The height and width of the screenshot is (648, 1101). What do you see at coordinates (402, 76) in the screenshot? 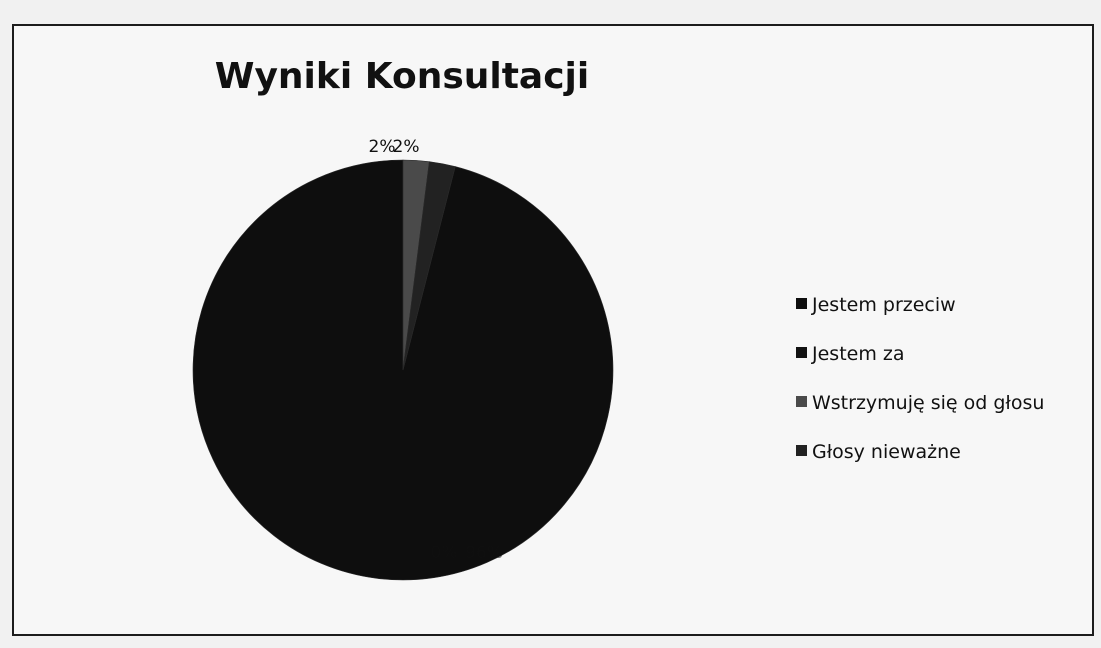
I see `chart-title: Wyniki Konsultacji` at bounding box center [402, 76].